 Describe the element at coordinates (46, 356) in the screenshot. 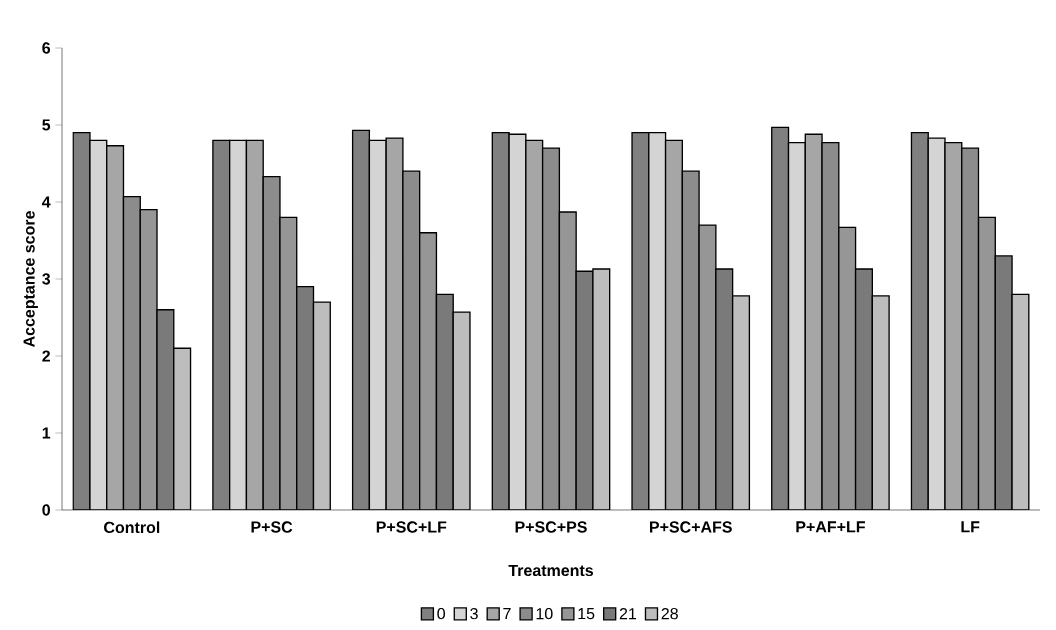

I see `y-tick-label: 2` at that location.